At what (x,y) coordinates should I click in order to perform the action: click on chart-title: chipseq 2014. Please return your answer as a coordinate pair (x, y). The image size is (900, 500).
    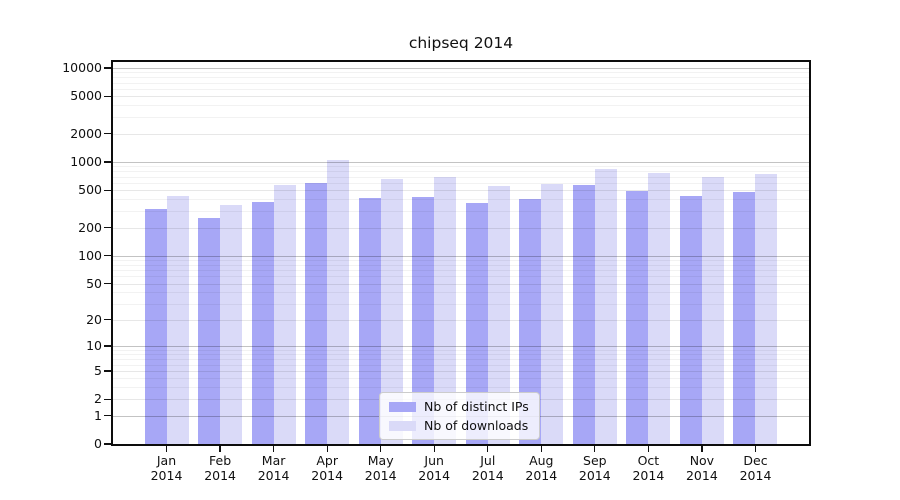
    Looking at the image, I should click on (461, 43).